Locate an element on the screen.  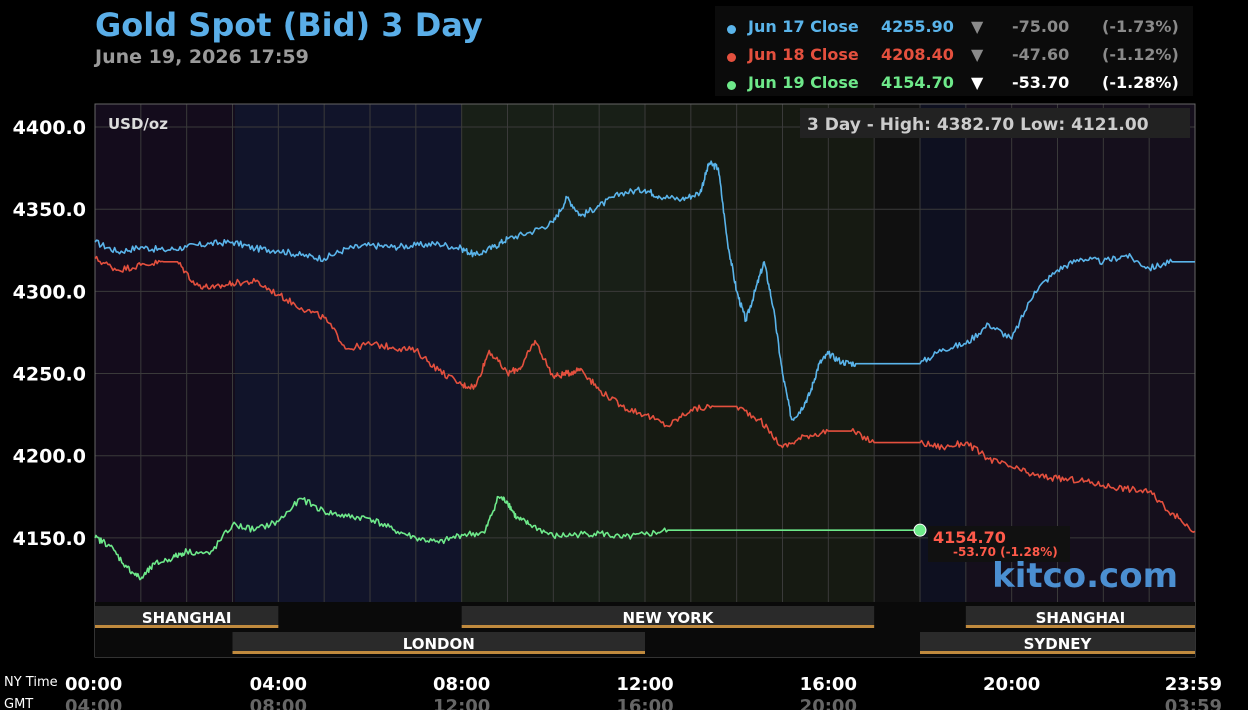
gmt-tick-label: 12:00 is located at coordinates (461, 703).